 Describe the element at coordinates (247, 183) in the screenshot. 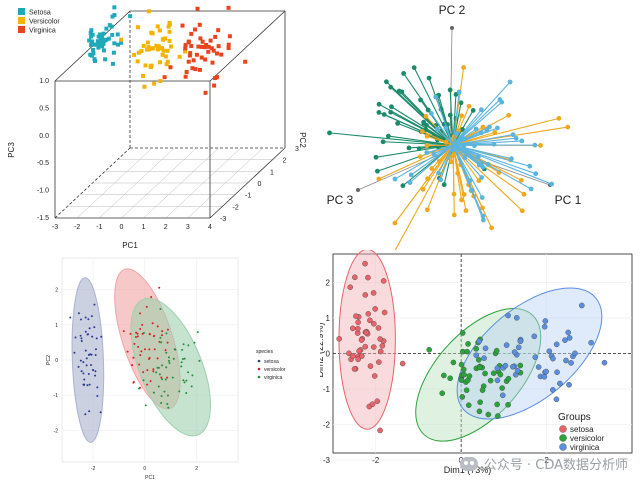

I see `box-edge` at that location.